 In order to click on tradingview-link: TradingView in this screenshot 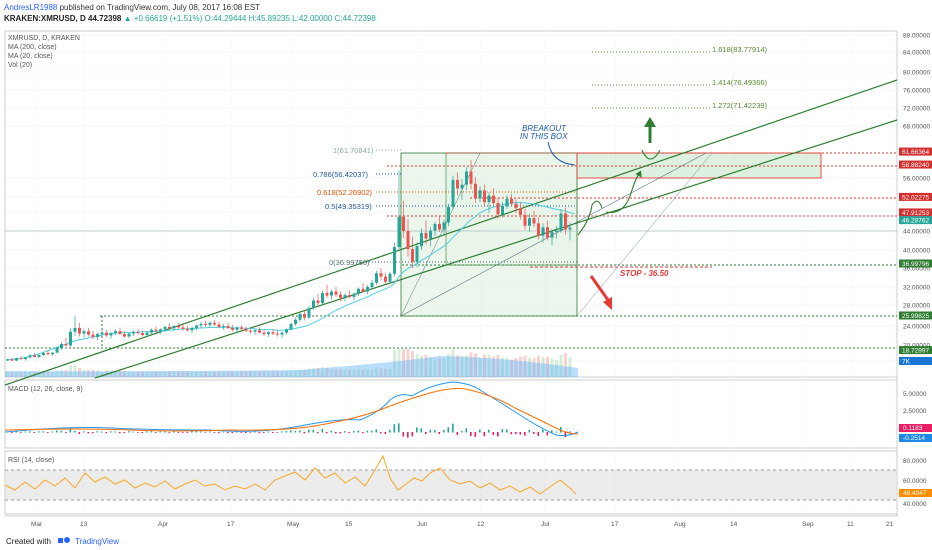, I will do `click(97, 541)`.